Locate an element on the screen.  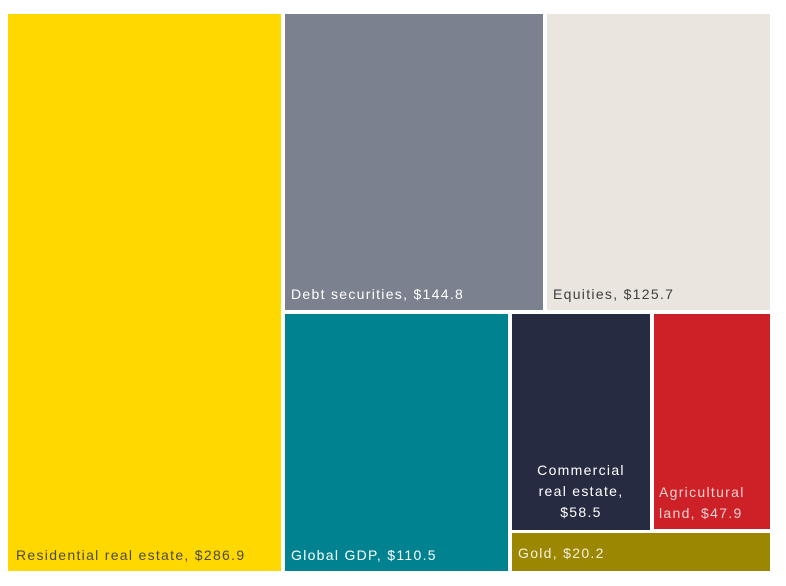
cell-label-debt-securities: Debt securities, $144.8 is located at coordinates (378, 294).